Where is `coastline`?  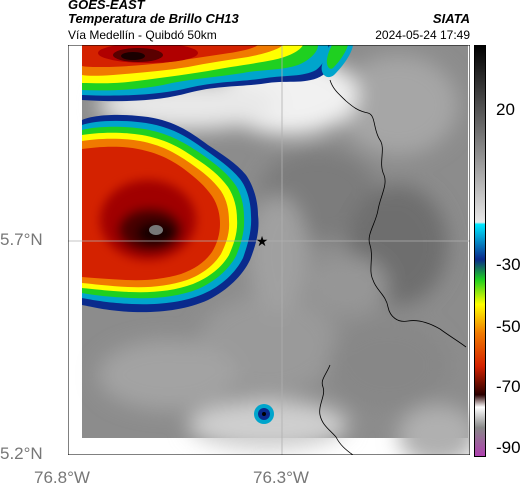 coastline is located at coordinates (398, 213).